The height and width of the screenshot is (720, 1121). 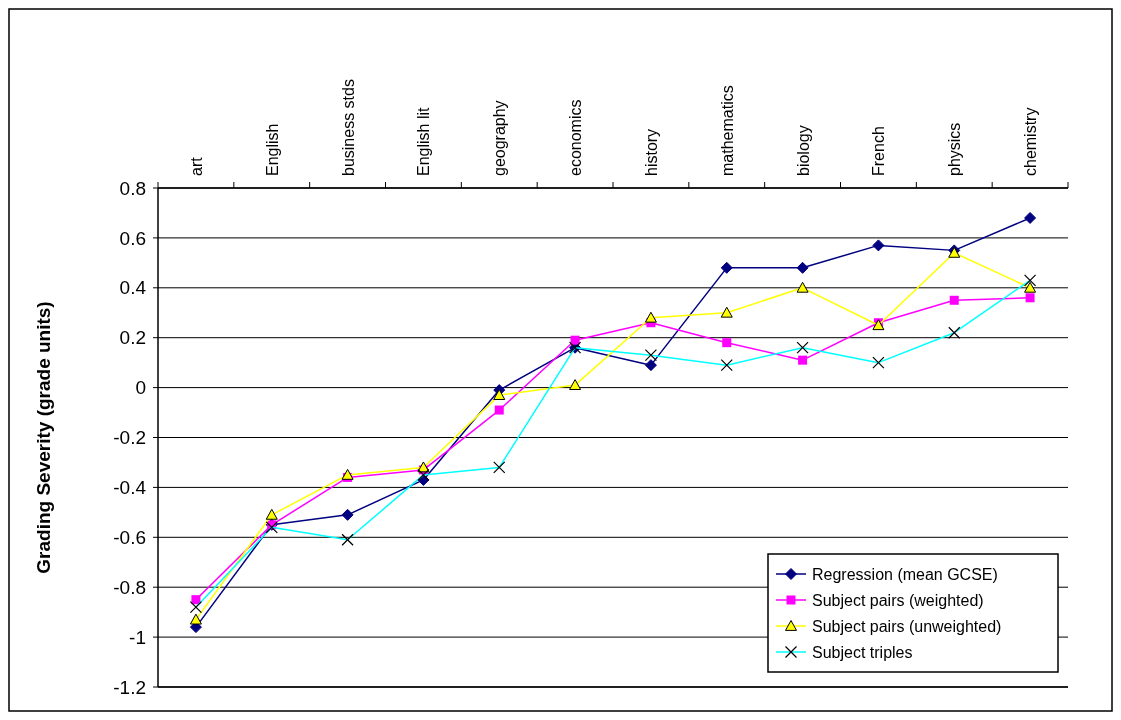 What do you see at coordinates (348, 127) in the screenshot?
I see `x-tick-label: business stds` at bounding box center [348, 127].